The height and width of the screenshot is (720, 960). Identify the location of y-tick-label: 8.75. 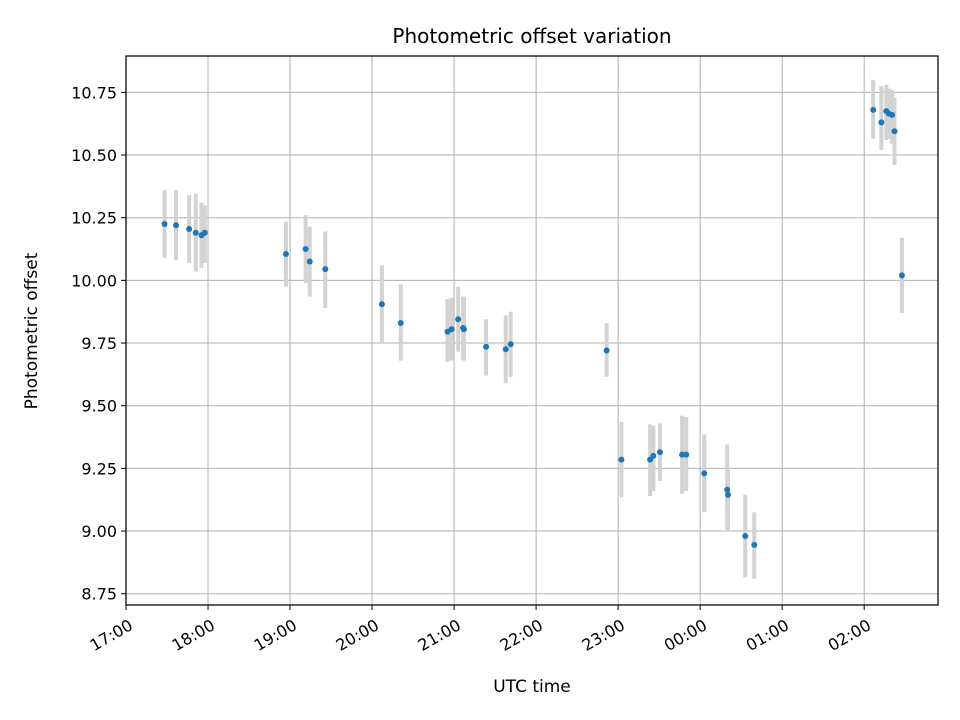
(99, 594).